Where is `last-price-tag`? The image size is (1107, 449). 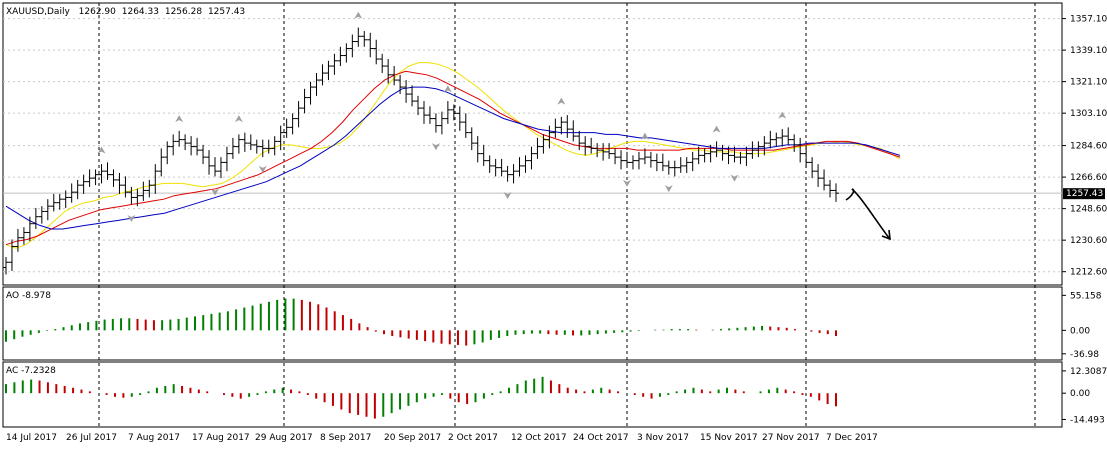
last-price-tag is located at coordinates (1084, 194).